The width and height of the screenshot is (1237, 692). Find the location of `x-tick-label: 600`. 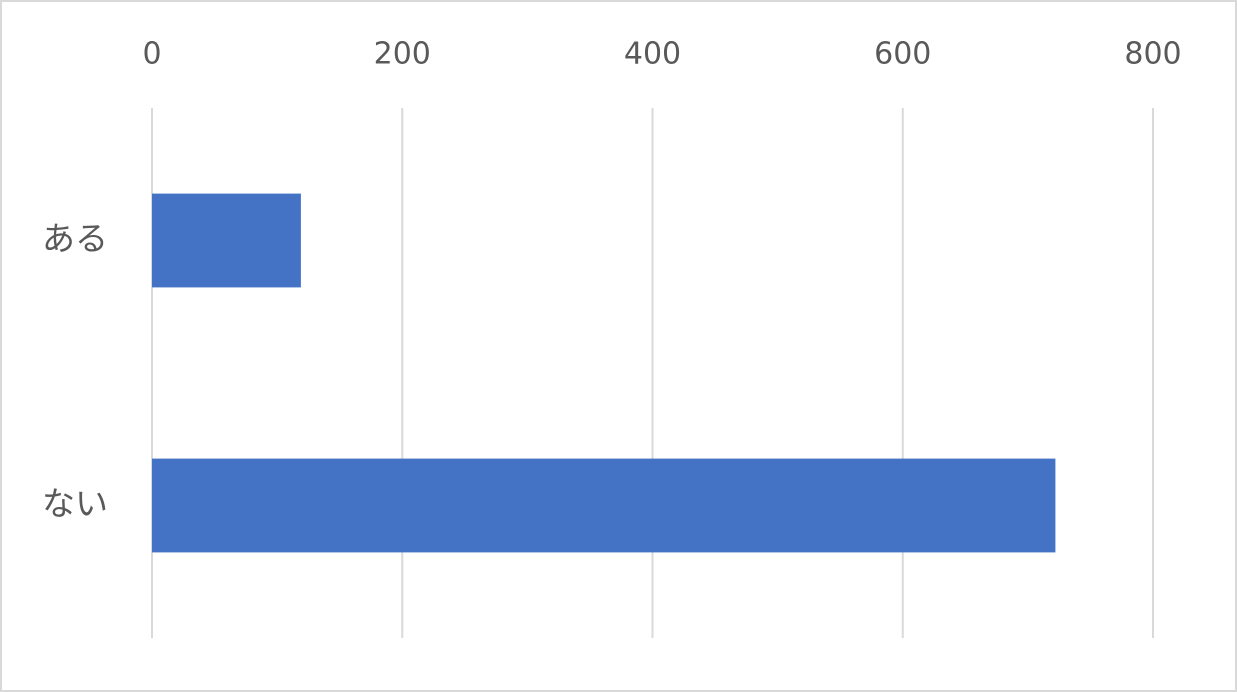

x-tick-label: 600 is located at coordinates (902, 54).